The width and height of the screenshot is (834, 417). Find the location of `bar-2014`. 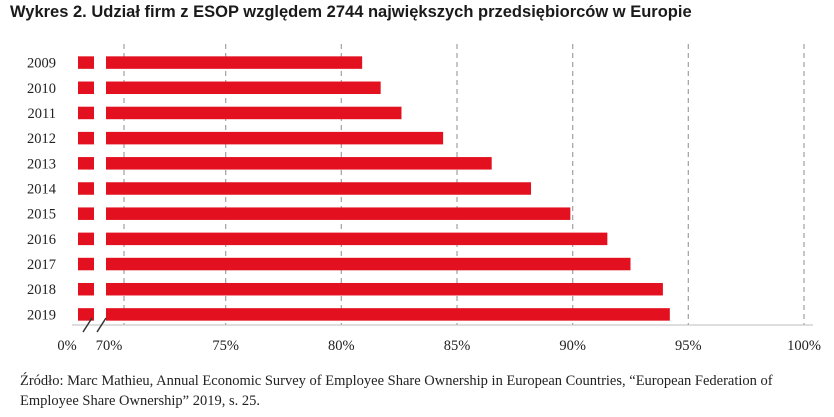

bar-2014 is located at coordinates (319, 188).